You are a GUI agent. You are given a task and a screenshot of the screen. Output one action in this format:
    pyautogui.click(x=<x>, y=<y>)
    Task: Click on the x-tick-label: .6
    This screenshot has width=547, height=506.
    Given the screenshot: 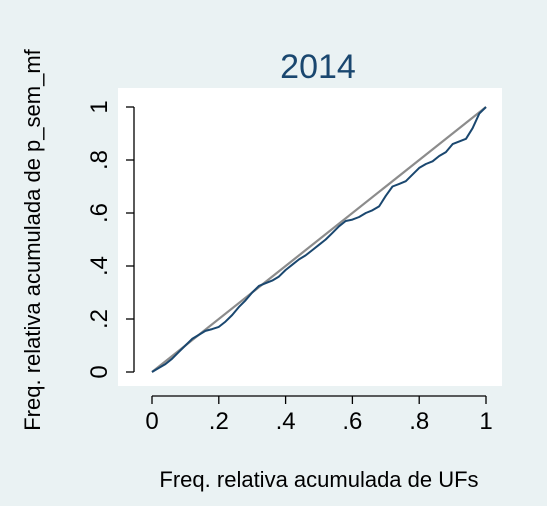 What is the action you would take?
    pyautogui.click(x=352, y=421)
    